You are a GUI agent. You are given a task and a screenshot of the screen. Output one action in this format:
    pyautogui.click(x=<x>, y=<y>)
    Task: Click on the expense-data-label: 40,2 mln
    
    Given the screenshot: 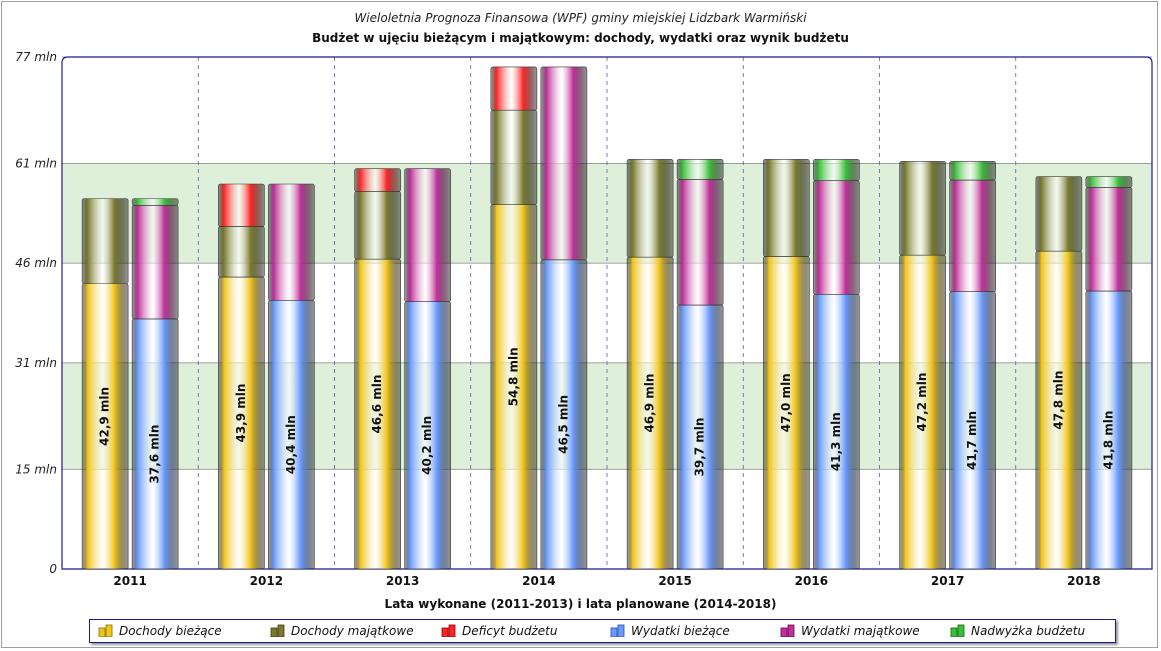 What is the action you would take?
    pyautogui.click(x=427, y=445)
    